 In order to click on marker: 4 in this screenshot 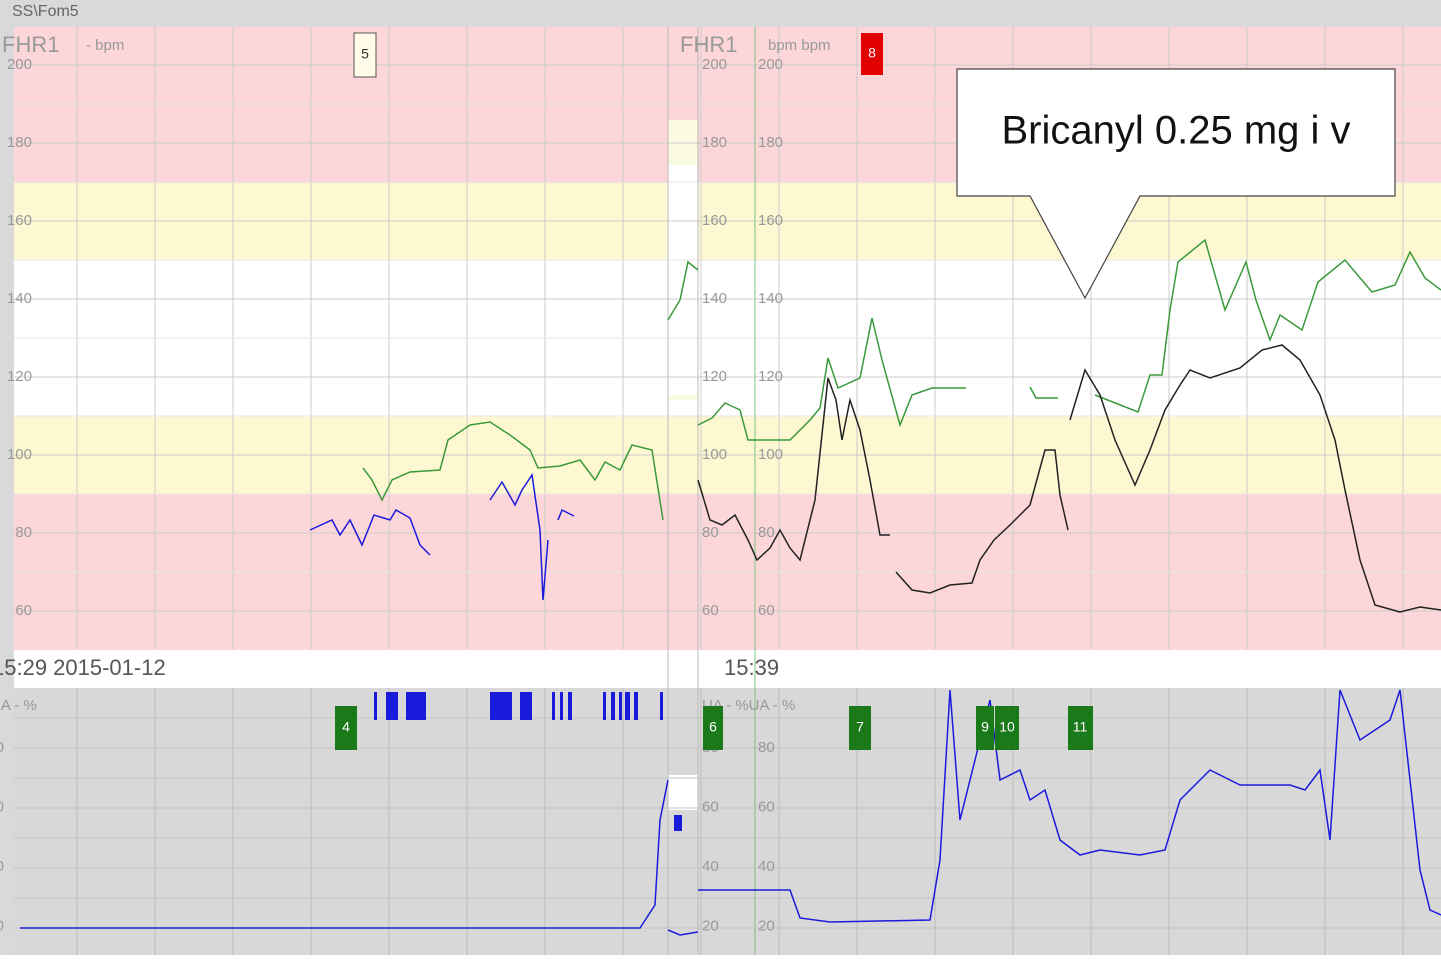, I will do `click(346, 727)`.